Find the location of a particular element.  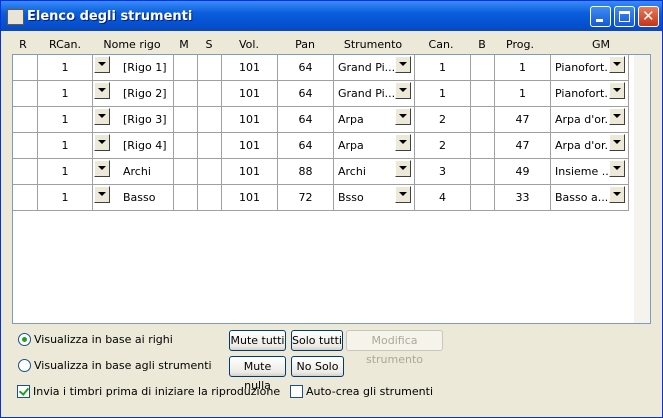

button: Modifica strumento is located at coordinates (394, 348).